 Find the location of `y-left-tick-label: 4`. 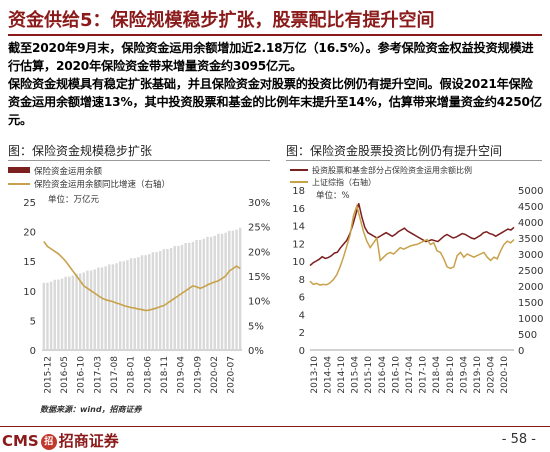

y-left-tick-label: 4 is located at coordinates (302, 315).